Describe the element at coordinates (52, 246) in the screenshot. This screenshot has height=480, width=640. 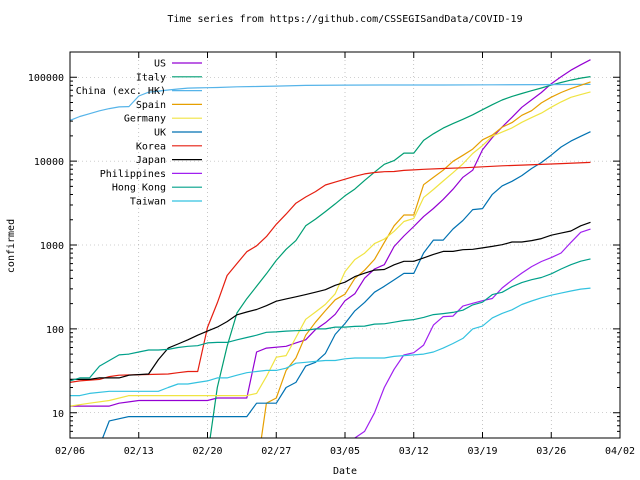
I see `y-tick-label: 1000` at that location.